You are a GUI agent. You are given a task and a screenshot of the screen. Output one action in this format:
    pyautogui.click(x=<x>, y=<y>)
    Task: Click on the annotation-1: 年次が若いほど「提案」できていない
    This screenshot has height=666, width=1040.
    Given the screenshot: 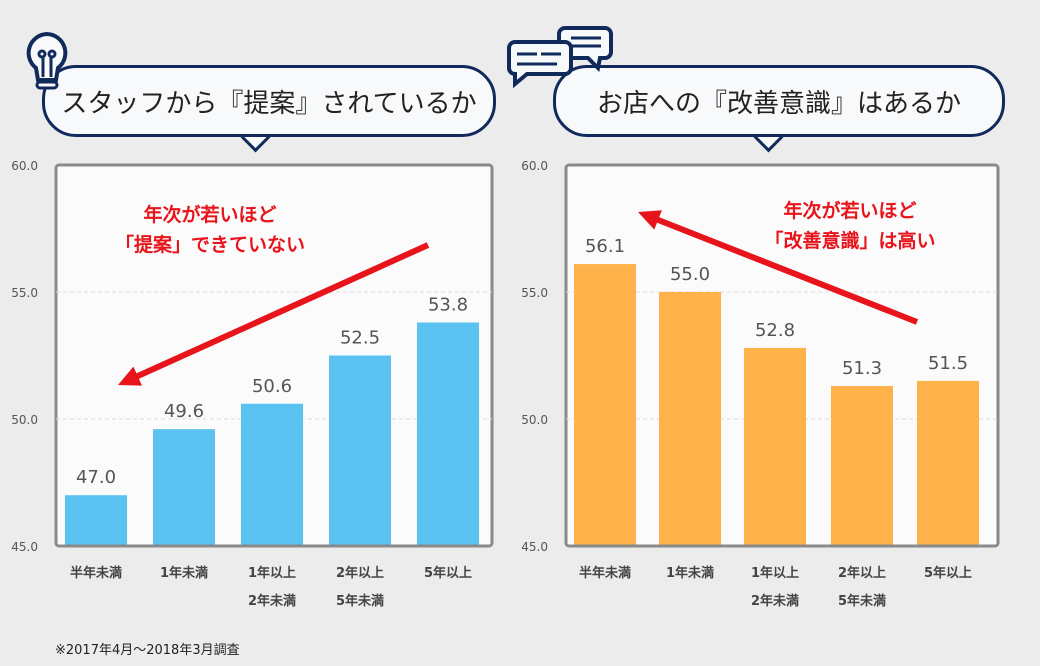 What is the action you would take?
    pyautogui.click(x=210, y=230)
    